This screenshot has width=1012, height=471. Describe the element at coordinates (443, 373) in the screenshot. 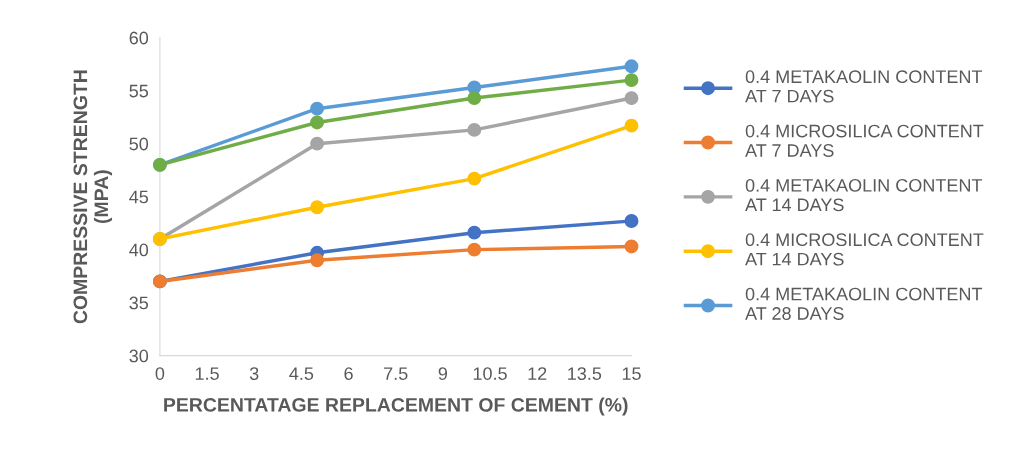

I see `x-tick-label: 9` at that location.